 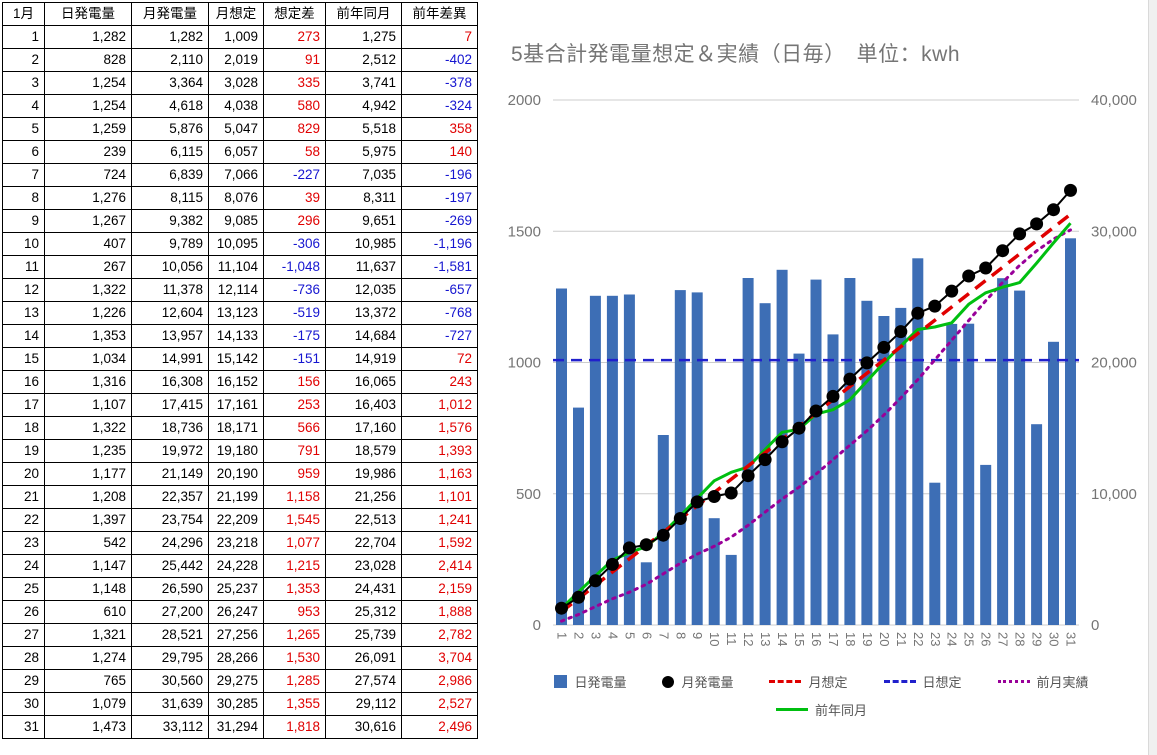 What do you see at coordinates (170, 589) in the screenshot?
I see `cell-monthly: 26,590` at bounding box center [170, 589].